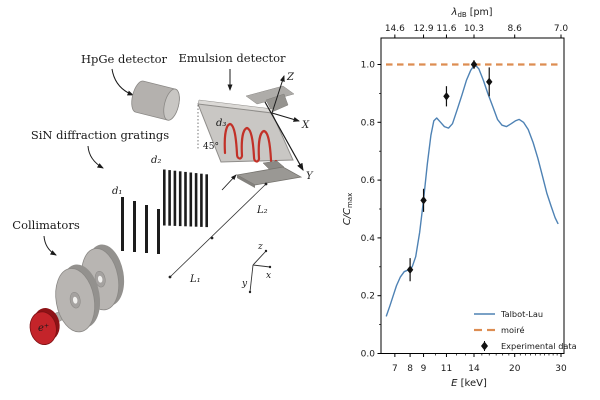  What do you see at coordinates (232, 58) in the screenshot?
I see `emulsion-detector-label: Emulsion detector` at bounding box center [232, 58].